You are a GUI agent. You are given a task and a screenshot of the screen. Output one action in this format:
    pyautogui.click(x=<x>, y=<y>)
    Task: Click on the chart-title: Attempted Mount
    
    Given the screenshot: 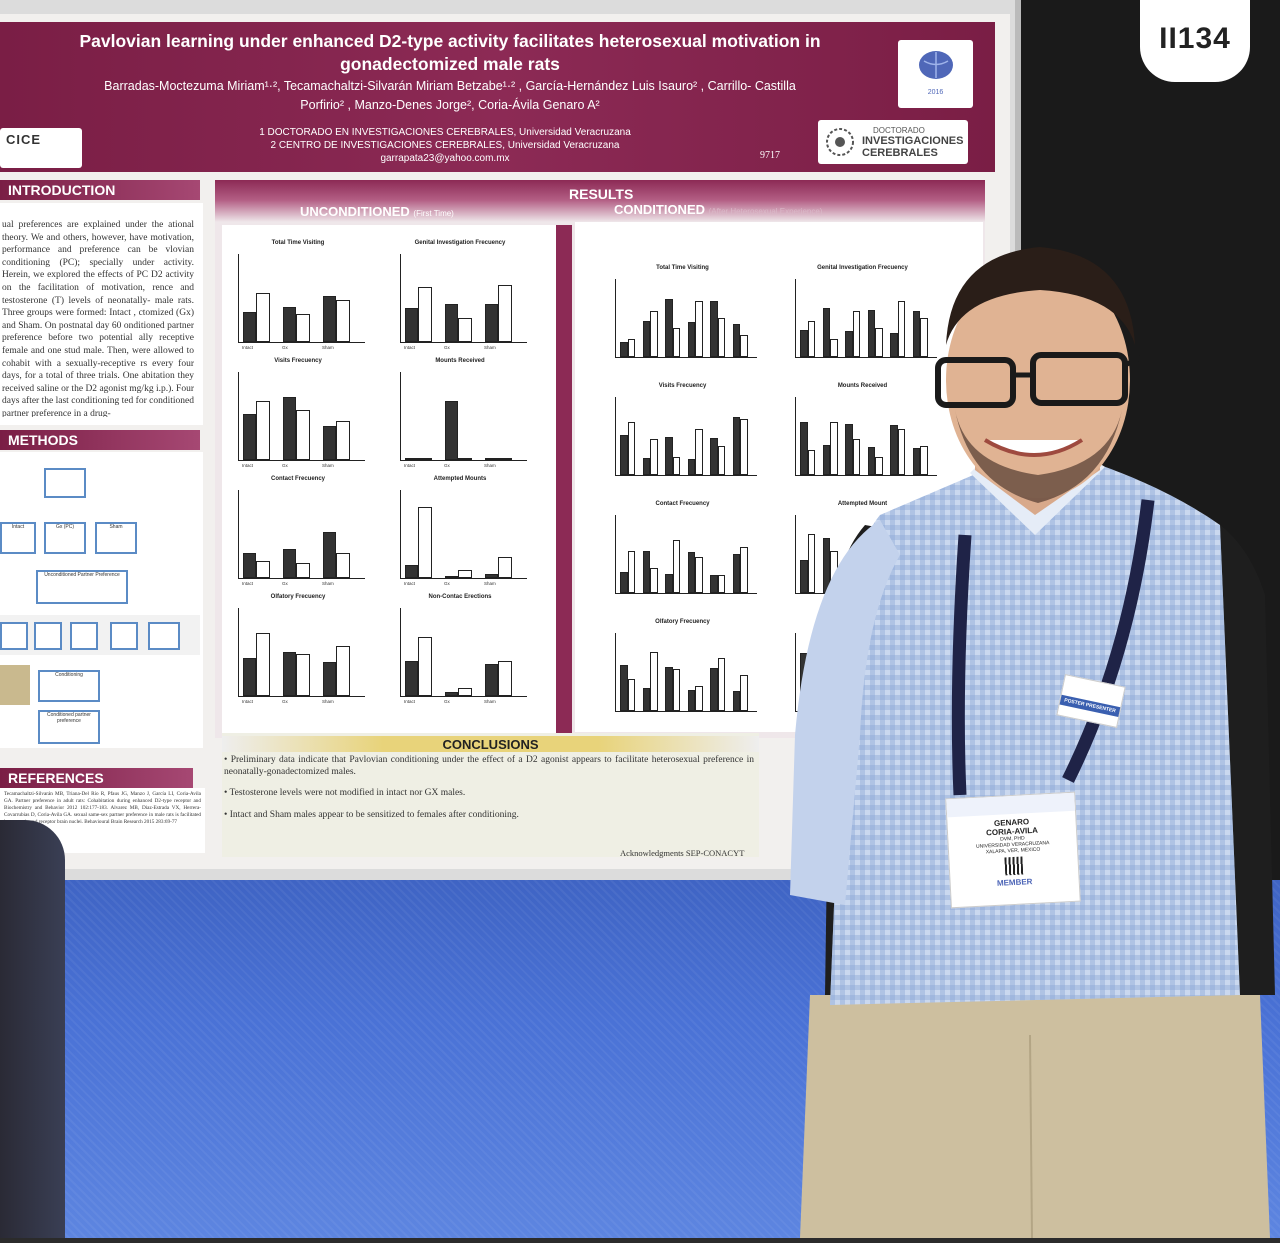 What is the action you would take?
    pyautogui.click(x=862, y=504)
    